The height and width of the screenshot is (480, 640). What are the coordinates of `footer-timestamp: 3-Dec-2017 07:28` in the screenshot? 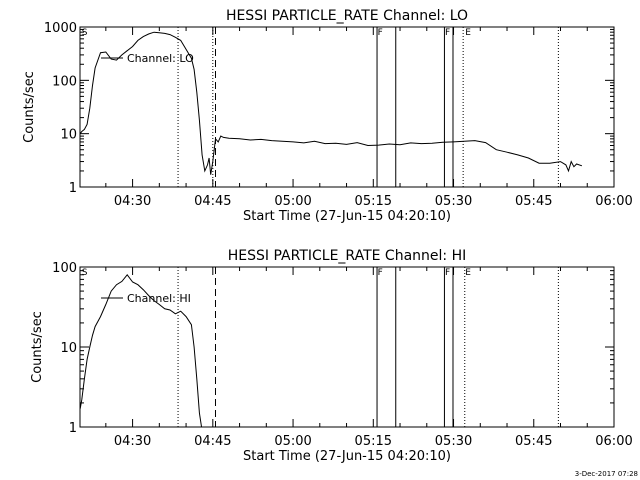 It's located at (606, 474).